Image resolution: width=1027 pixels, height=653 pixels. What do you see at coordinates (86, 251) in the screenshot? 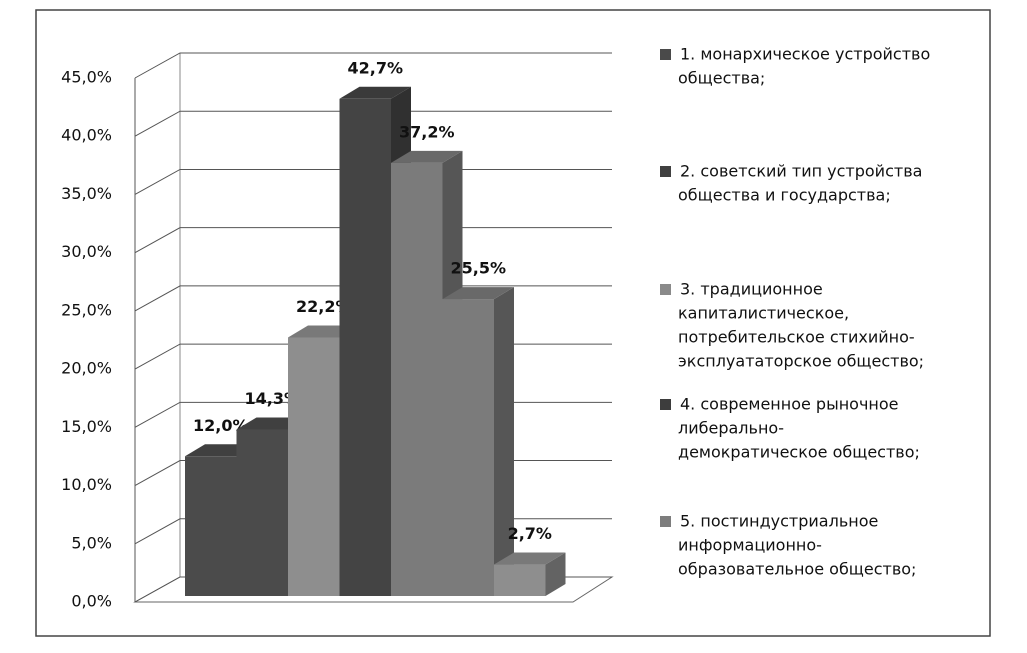
I see `y-tick-label: 30,0%` at bounding box center [86, 251].